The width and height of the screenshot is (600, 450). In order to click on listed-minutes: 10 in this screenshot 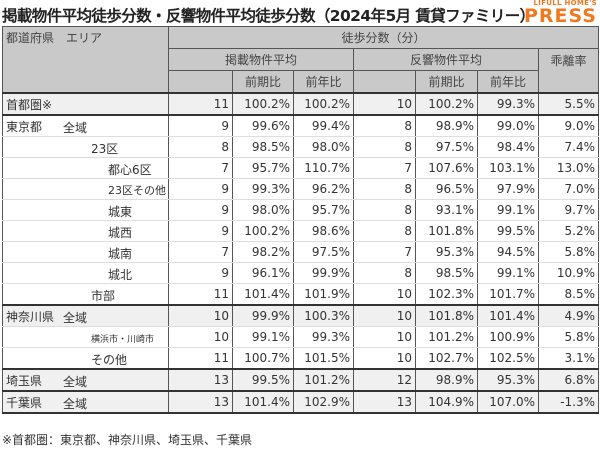, I will do `click(200, 337)`.